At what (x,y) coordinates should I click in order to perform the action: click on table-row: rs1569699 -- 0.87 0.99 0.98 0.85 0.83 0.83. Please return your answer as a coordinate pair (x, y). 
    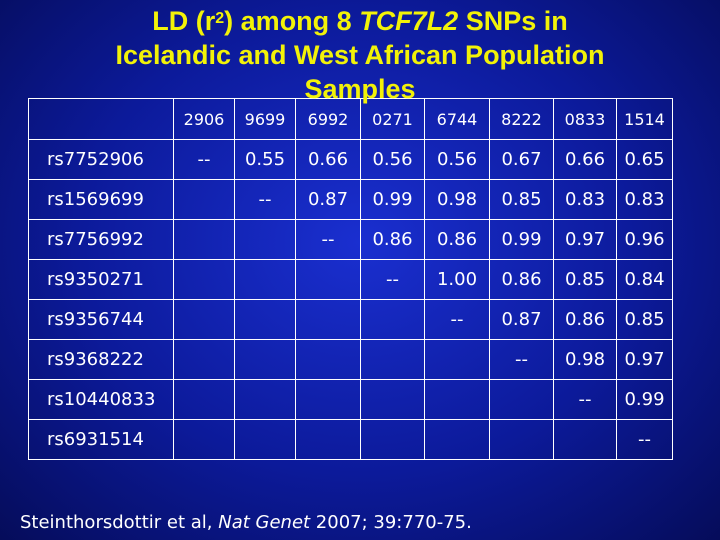
    Looking at the image, I should click on (350, 199).